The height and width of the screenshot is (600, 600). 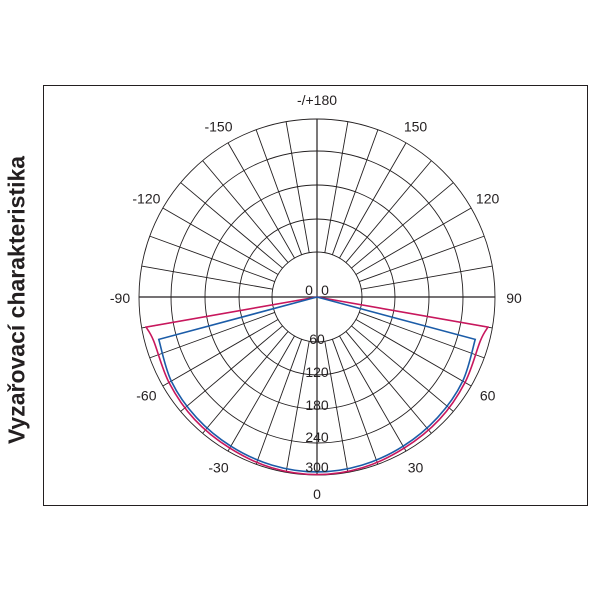 What do you see at coordinates (514, 298) in the screenshot?
I see `angle-tick-label: 90` at bounding box center [514, 298].